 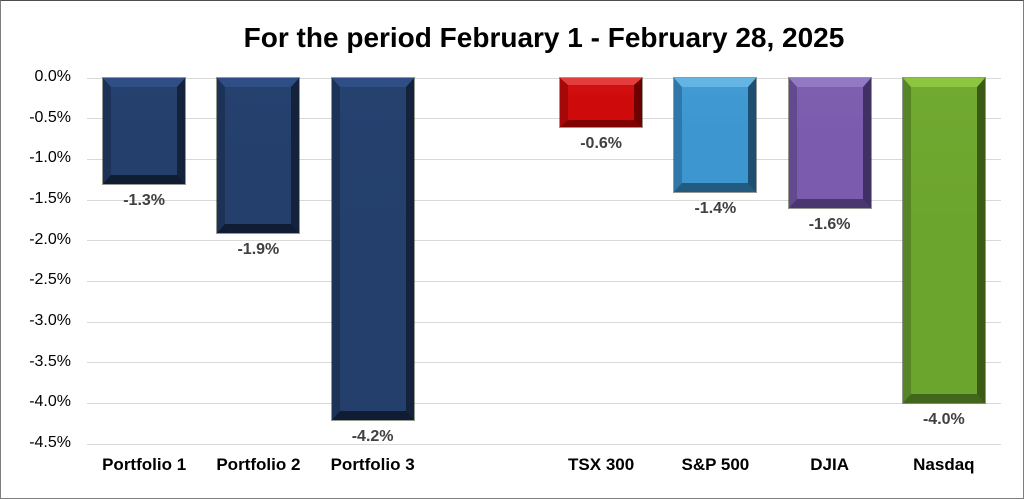 What do you see at coordinates (144, 464) in the screenshot?
I see `category-label: Portfolio 1` at bounding box center [144, 464].